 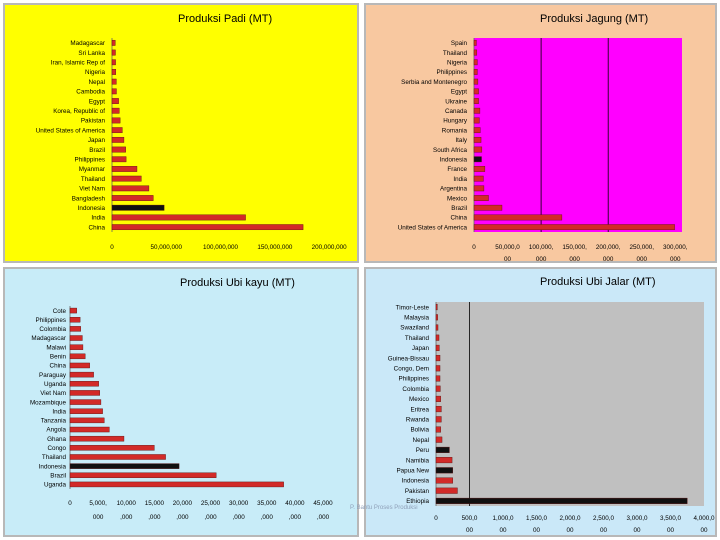 What do you see at coordinates (211, 503) in the screenshot?
I see `tick-label: 25,000` at bounding box center [211, 503].